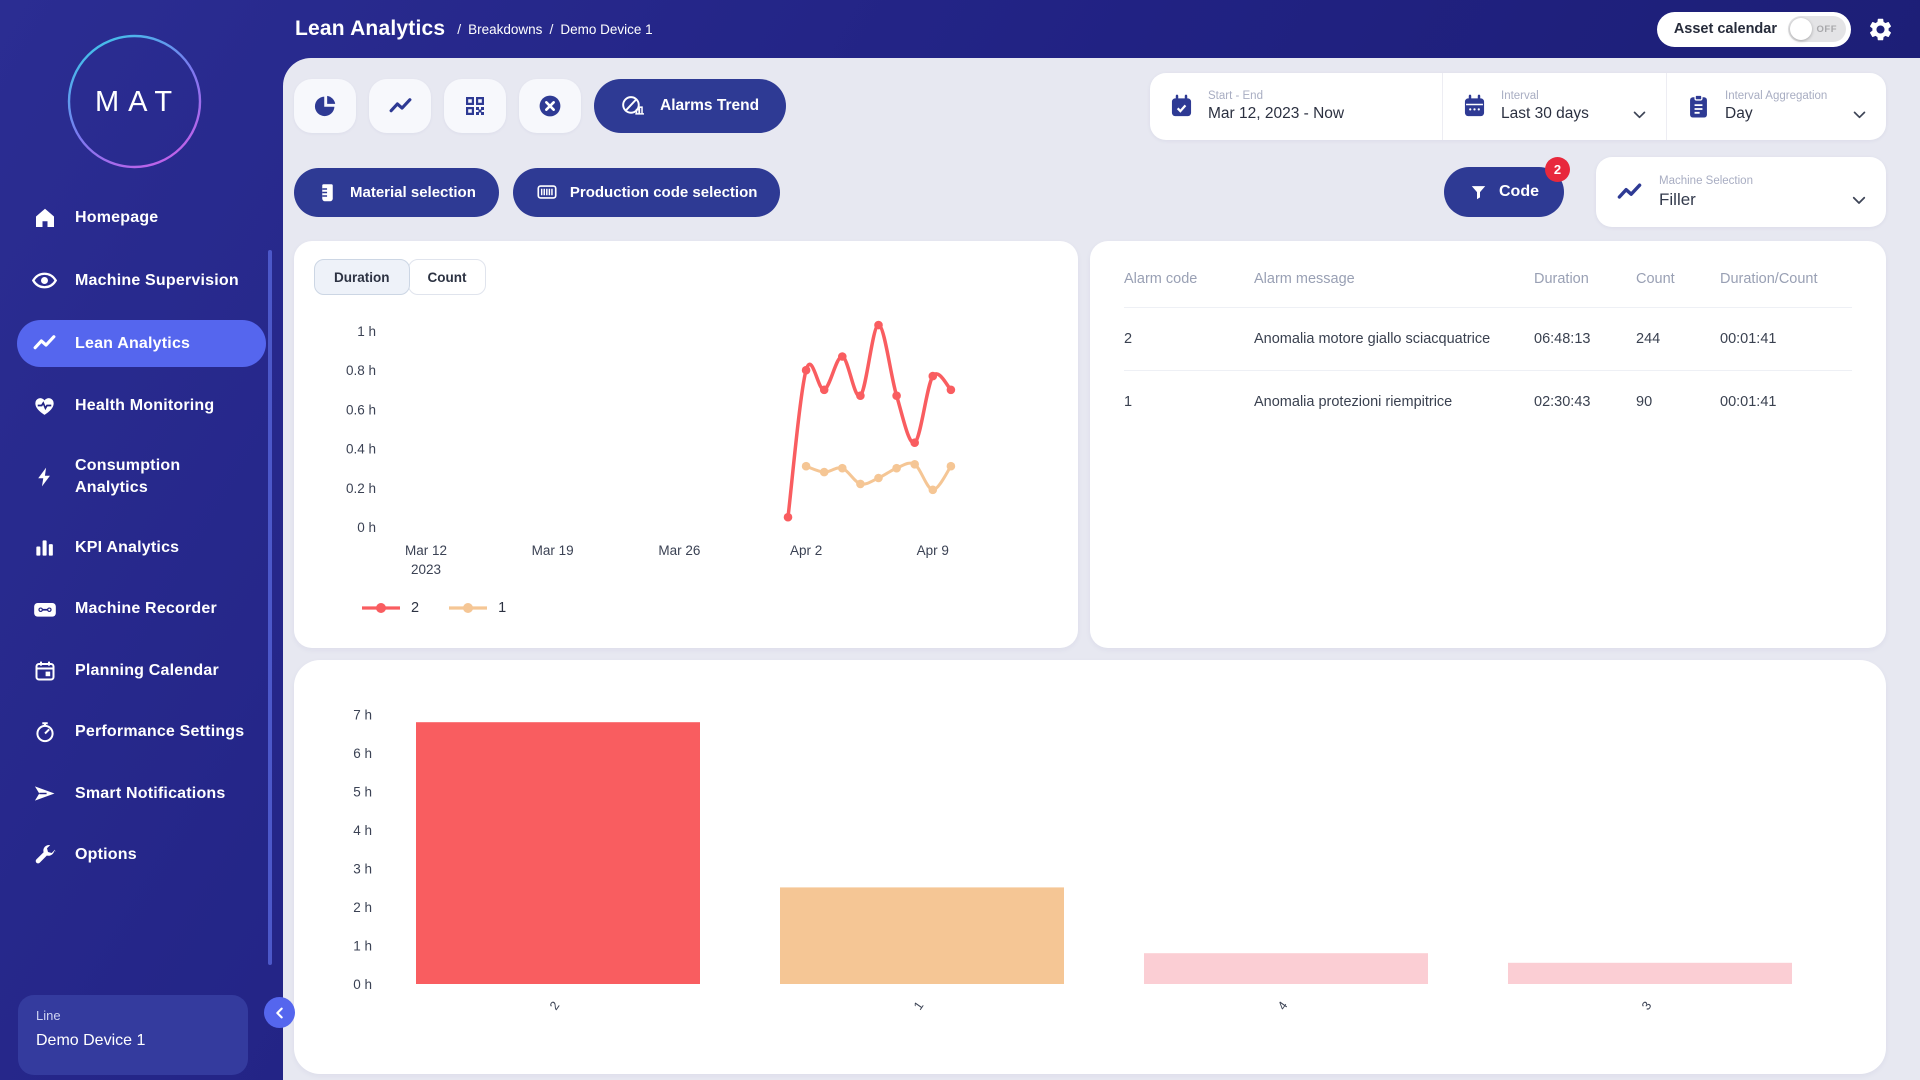  What do you see at coordinates (362, 715) in the screenshot?
I see `svg-text: 7 h` at bounding box center [362, 715].